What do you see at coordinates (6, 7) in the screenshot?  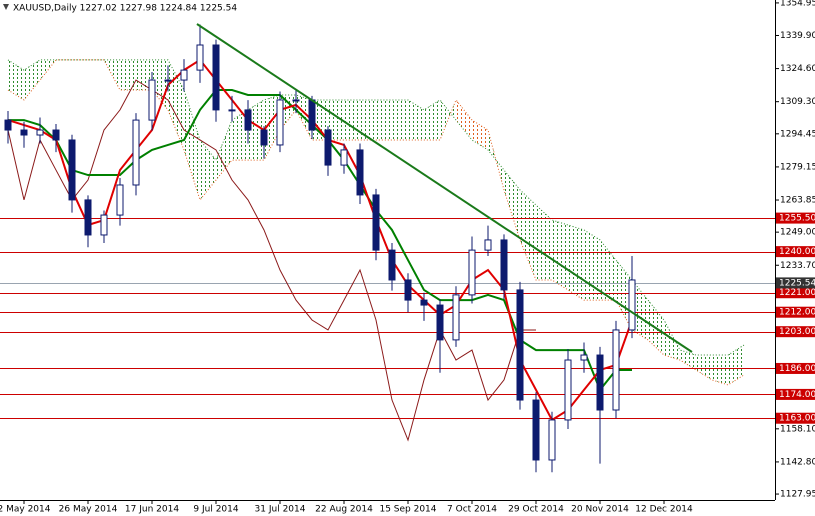 I see `symbol-icon` at bounding box center [6, 7].